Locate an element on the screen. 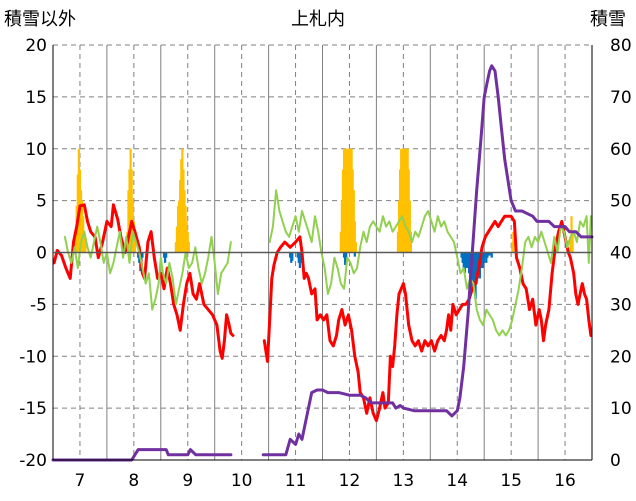 The width and height of the screenshot is (636, 501). left-tick-label: 5 is located at coordinates (41, 202).